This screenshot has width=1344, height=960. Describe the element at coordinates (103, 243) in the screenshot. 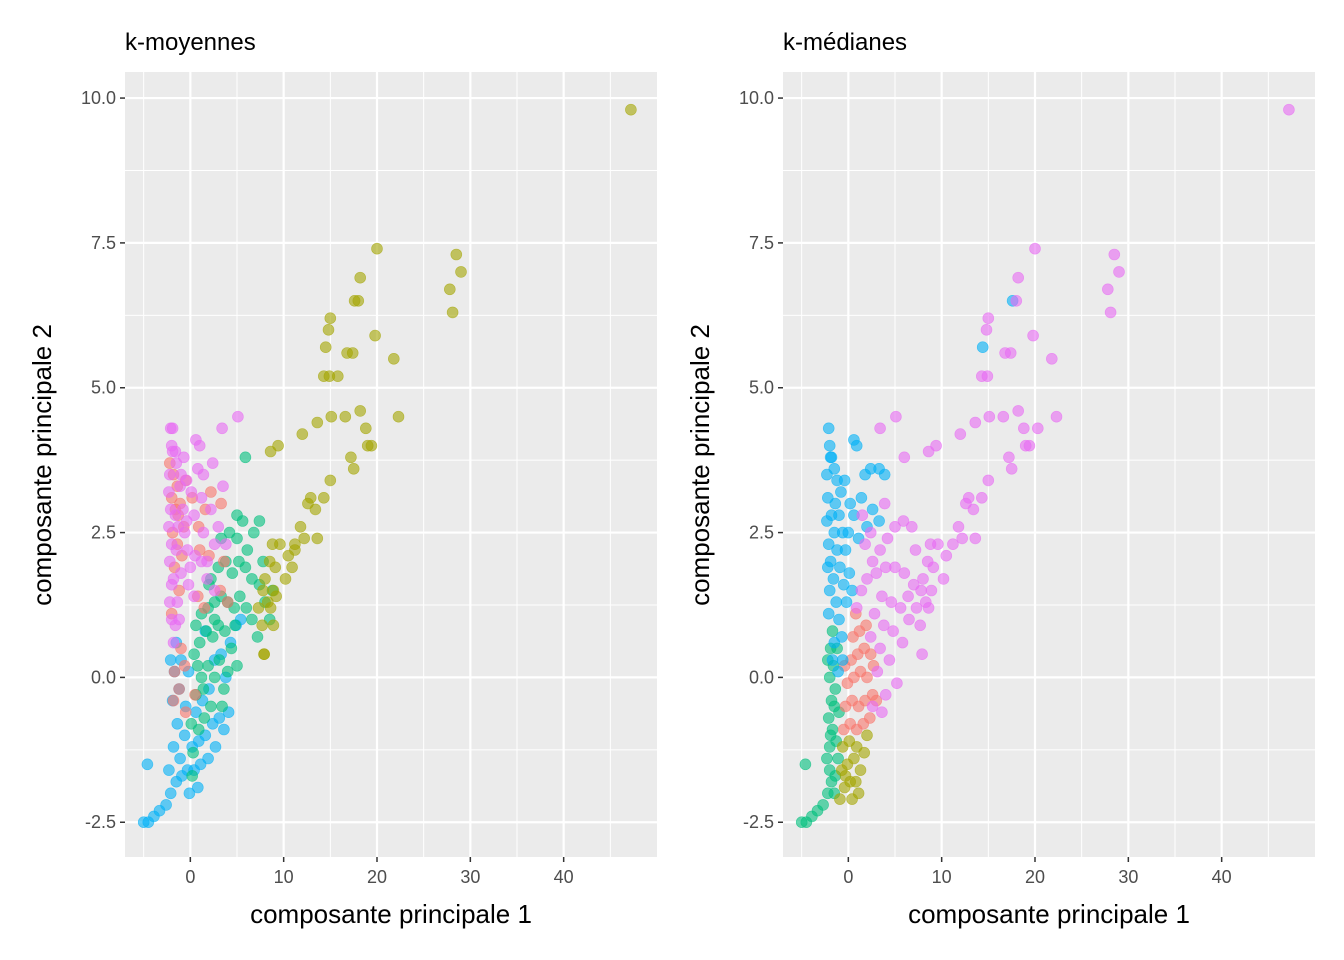

I see `y-tick-label: 7.5` at that location.